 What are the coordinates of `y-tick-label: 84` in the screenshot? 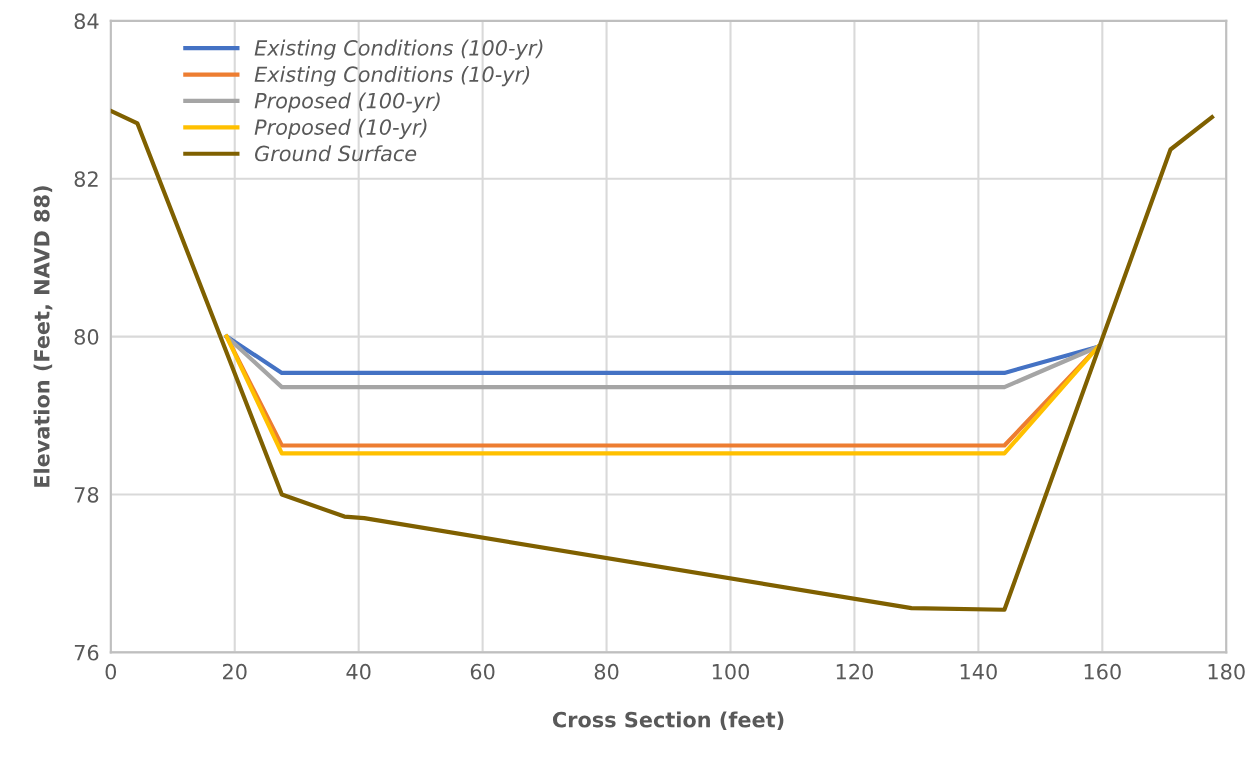 It's located at (86, 21).